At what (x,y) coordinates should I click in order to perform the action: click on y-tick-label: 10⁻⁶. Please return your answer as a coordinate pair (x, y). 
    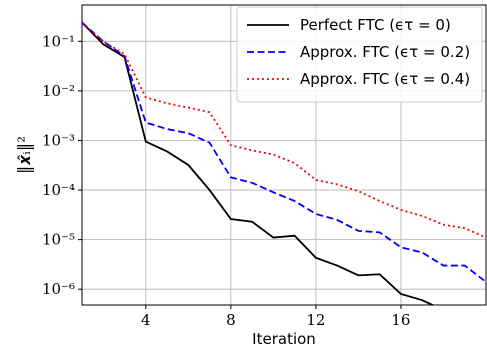
    Looking at the image, I should click on (58, 289).